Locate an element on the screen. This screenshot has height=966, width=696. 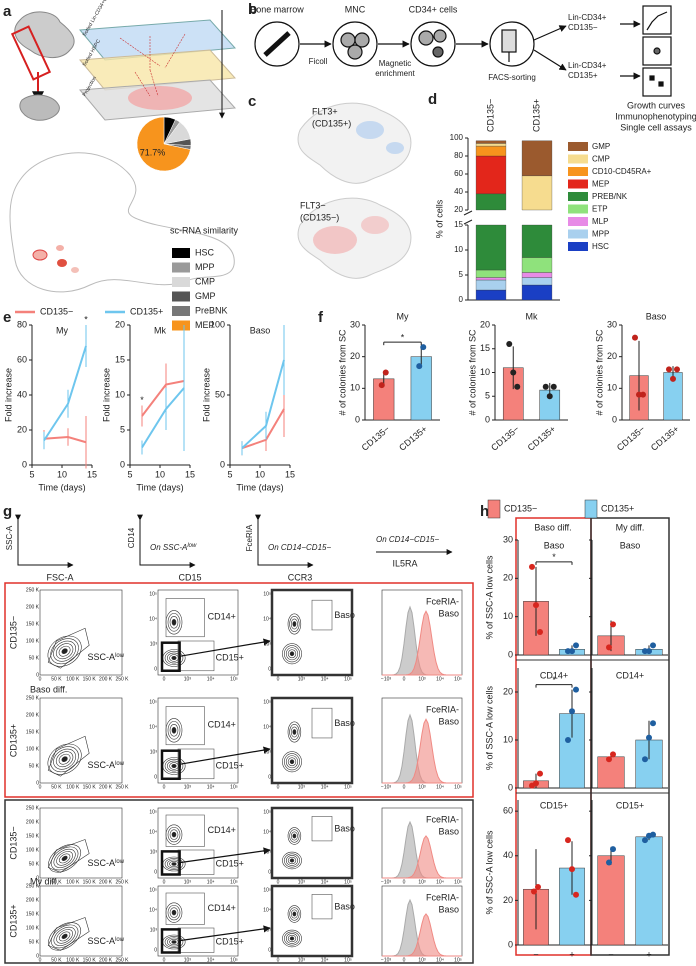
output-label: CD135− is located at coordinates (583, 27).